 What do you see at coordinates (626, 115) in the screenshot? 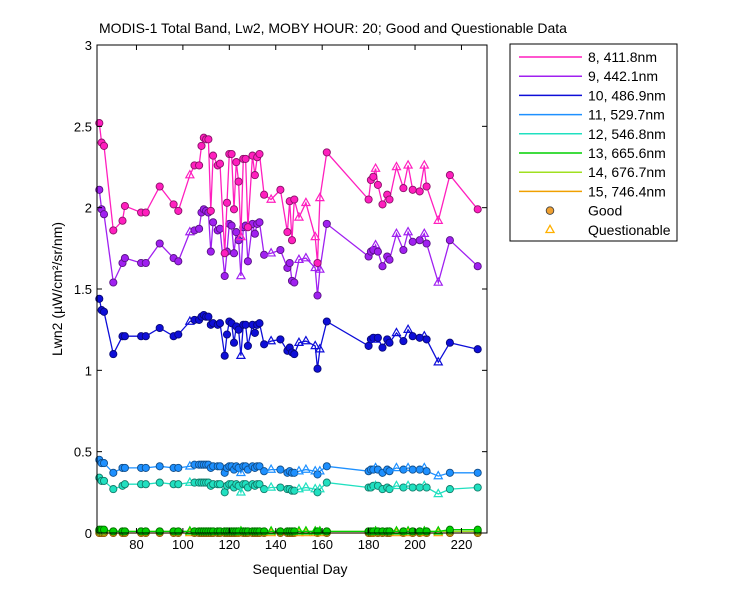
I see `legend-label: 11, 529.7nm` at bounding box center [626, 115].